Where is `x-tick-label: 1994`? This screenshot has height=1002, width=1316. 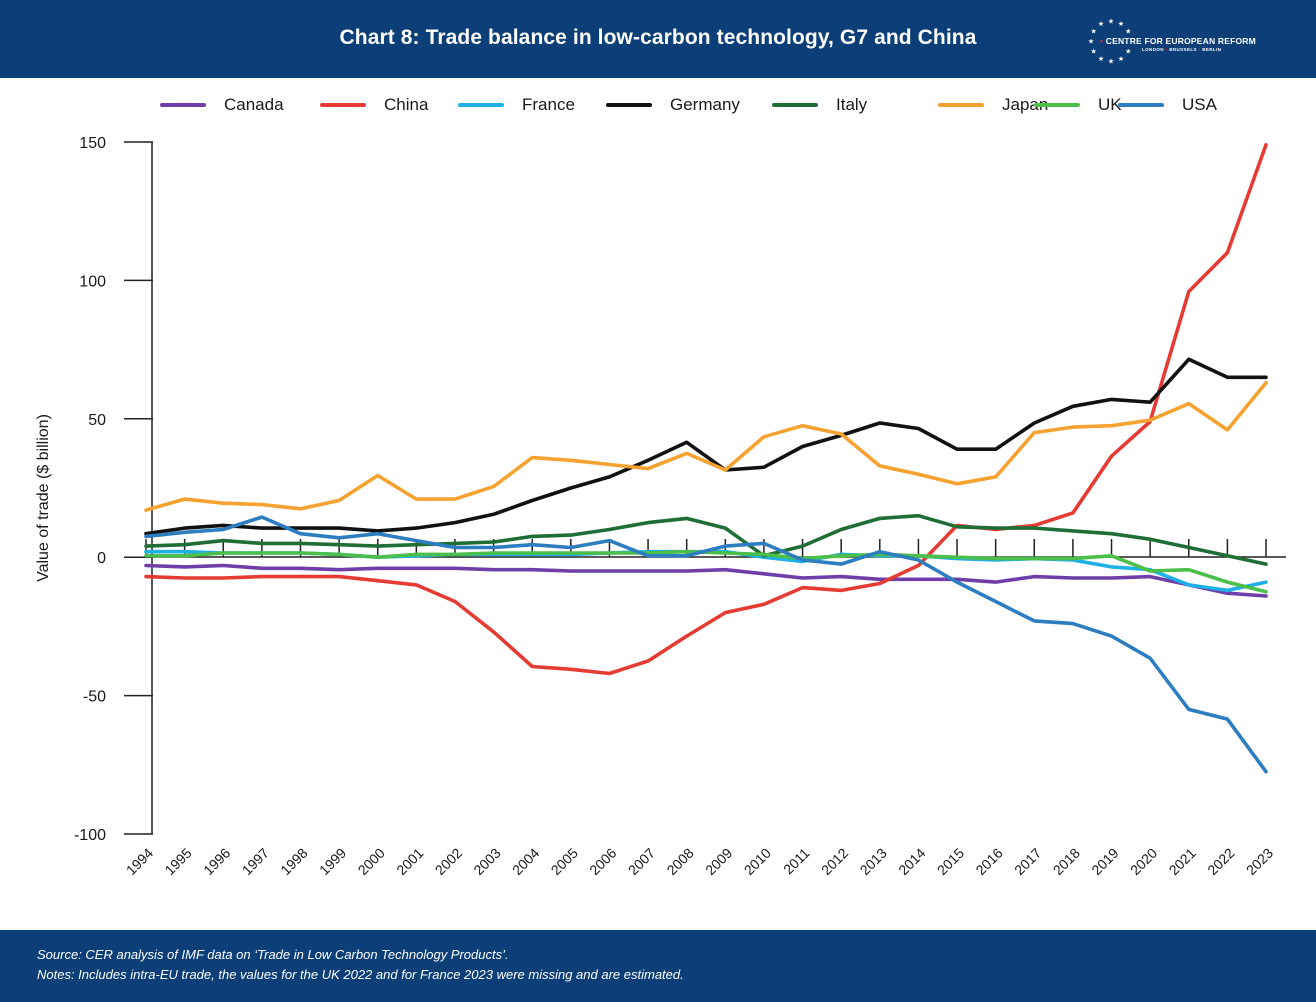 x-tick-label: 1994 is located at coordinates (139, 861).